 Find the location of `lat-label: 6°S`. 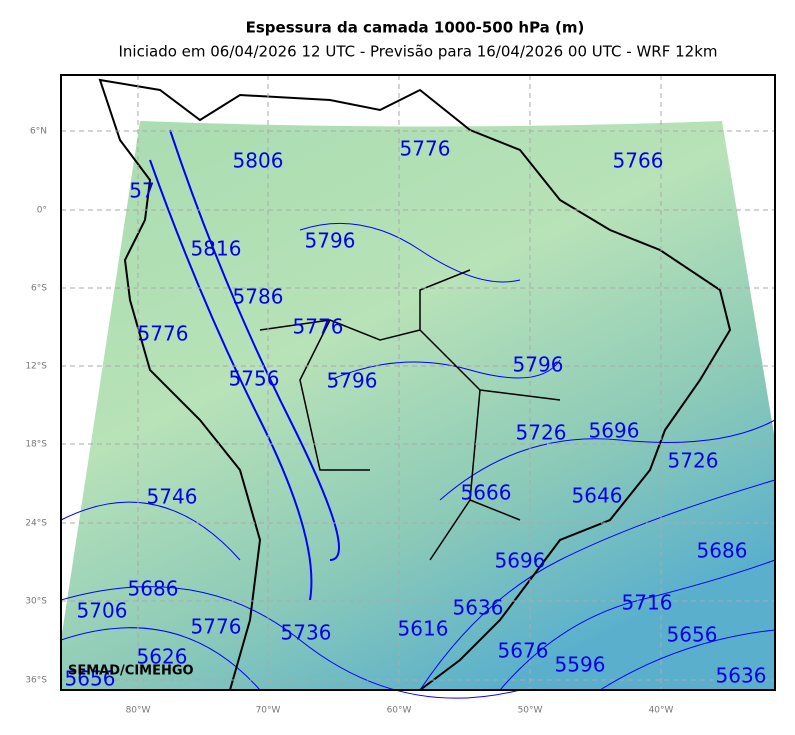

lat-label: 6°S is located at coordinates (39, 289).